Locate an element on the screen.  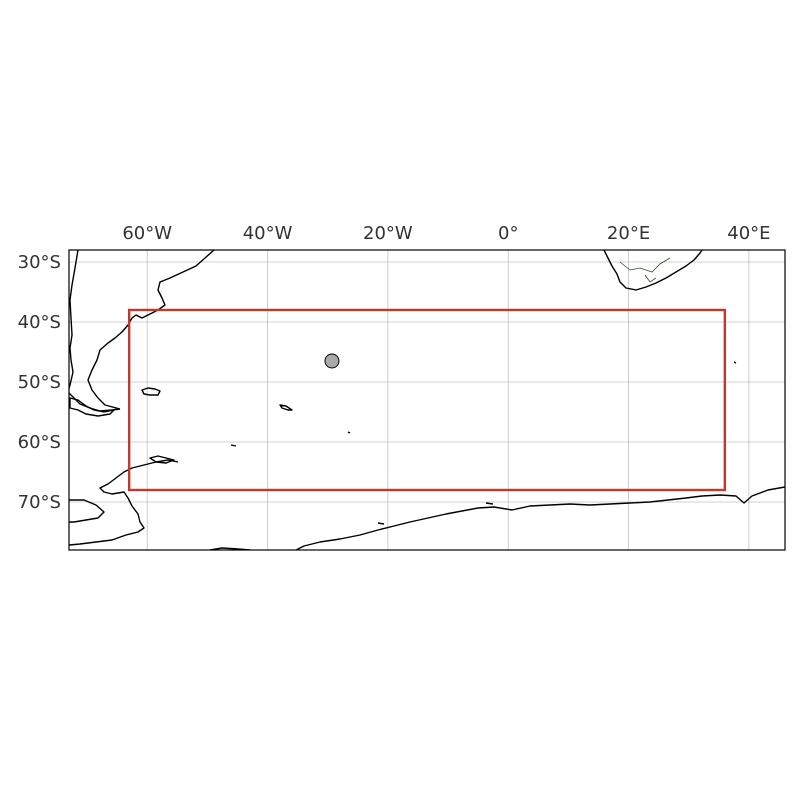
y-tick-label: 50°S is located at coordinates (39, 382).